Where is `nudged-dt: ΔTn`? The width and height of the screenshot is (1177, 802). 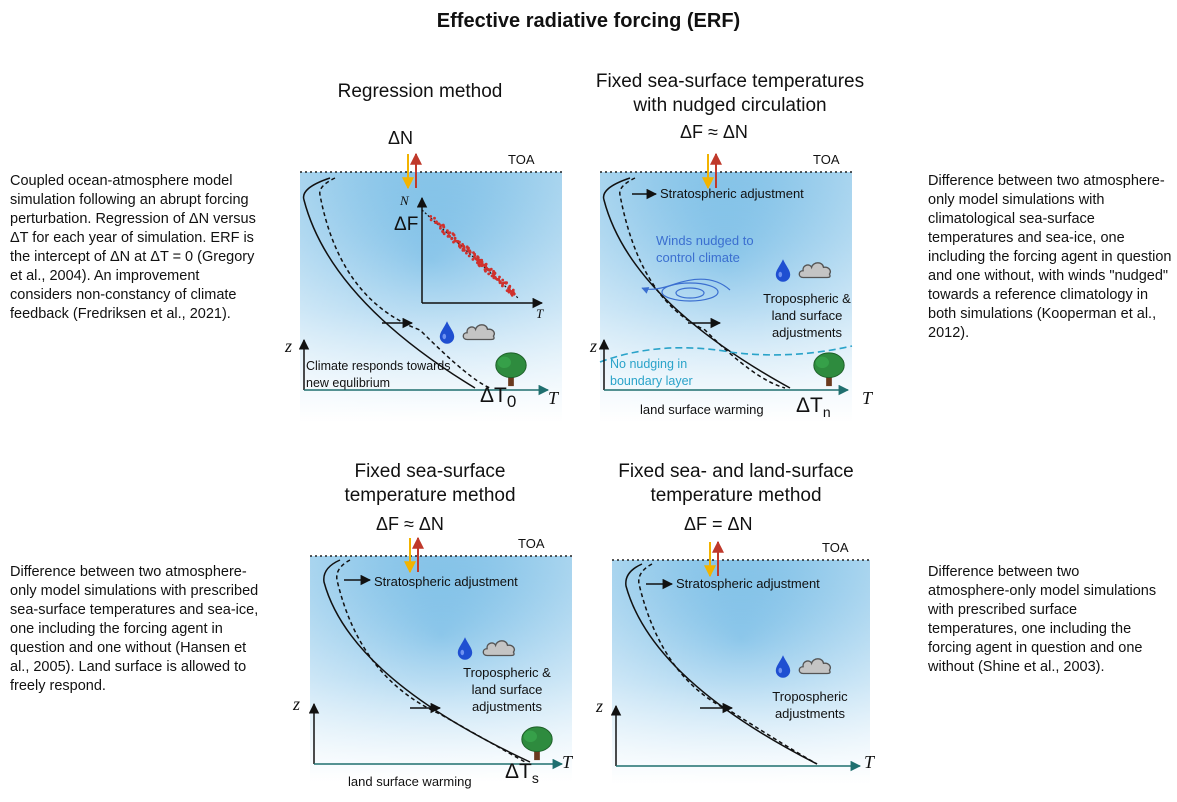
nudged-dt: ΔTn is located at coordinates (813, 407).